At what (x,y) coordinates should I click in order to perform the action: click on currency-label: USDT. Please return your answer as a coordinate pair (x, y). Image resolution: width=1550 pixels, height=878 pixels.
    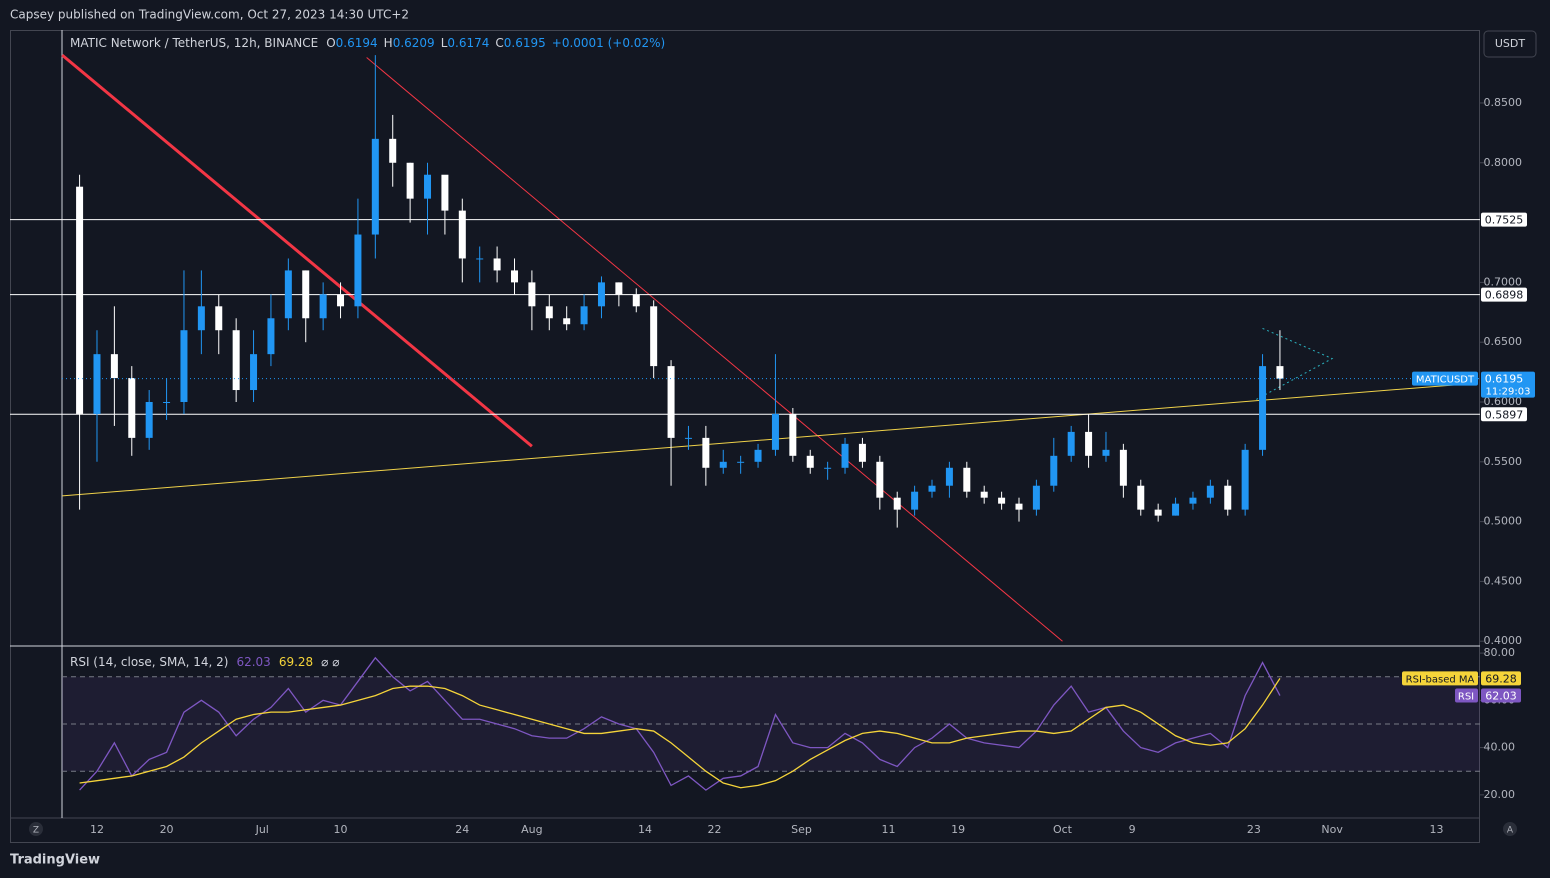
    Looking at the image, I should click on (1510, 43).